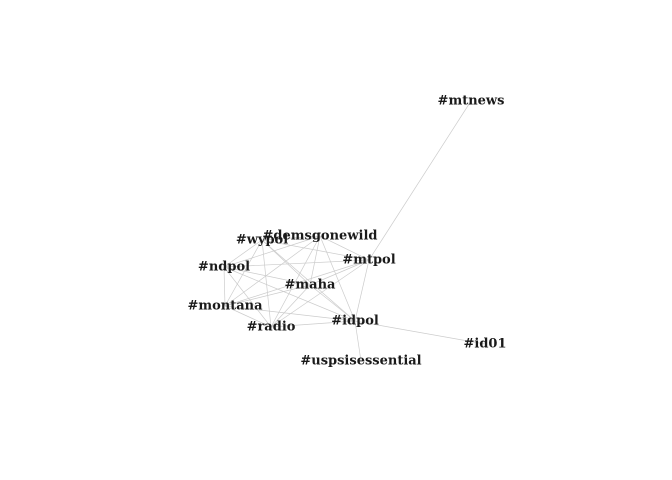  I want to click on edge-montana-radio, so click(248, 316).